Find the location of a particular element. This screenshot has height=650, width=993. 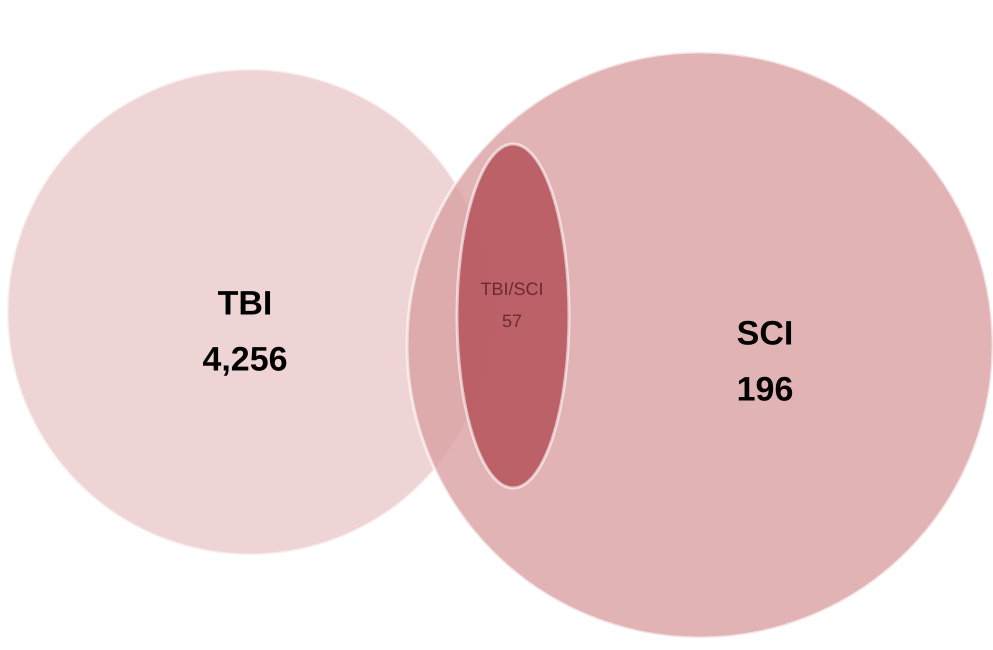

data-label: 196 is located at coordinates (765, 389).